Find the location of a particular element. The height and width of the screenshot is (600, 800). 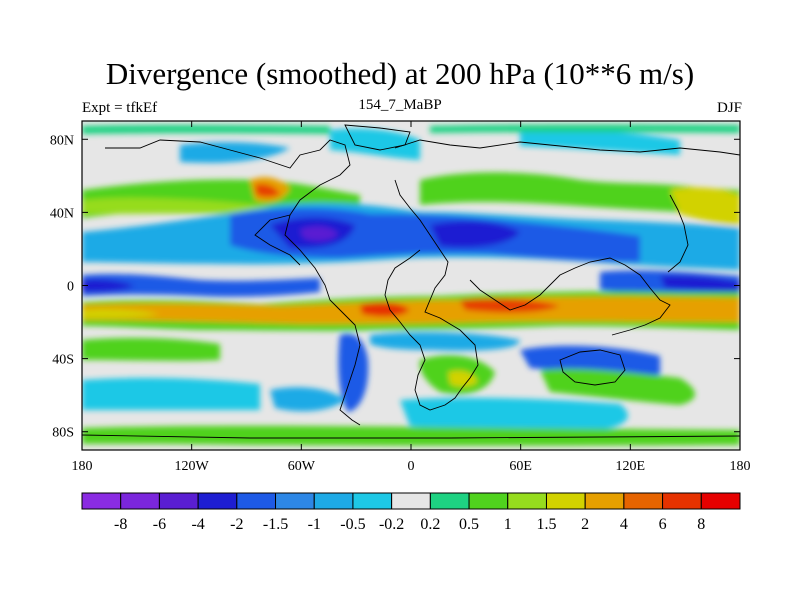

colorbar-label: 0.2 is located at coordinates (430, 524).